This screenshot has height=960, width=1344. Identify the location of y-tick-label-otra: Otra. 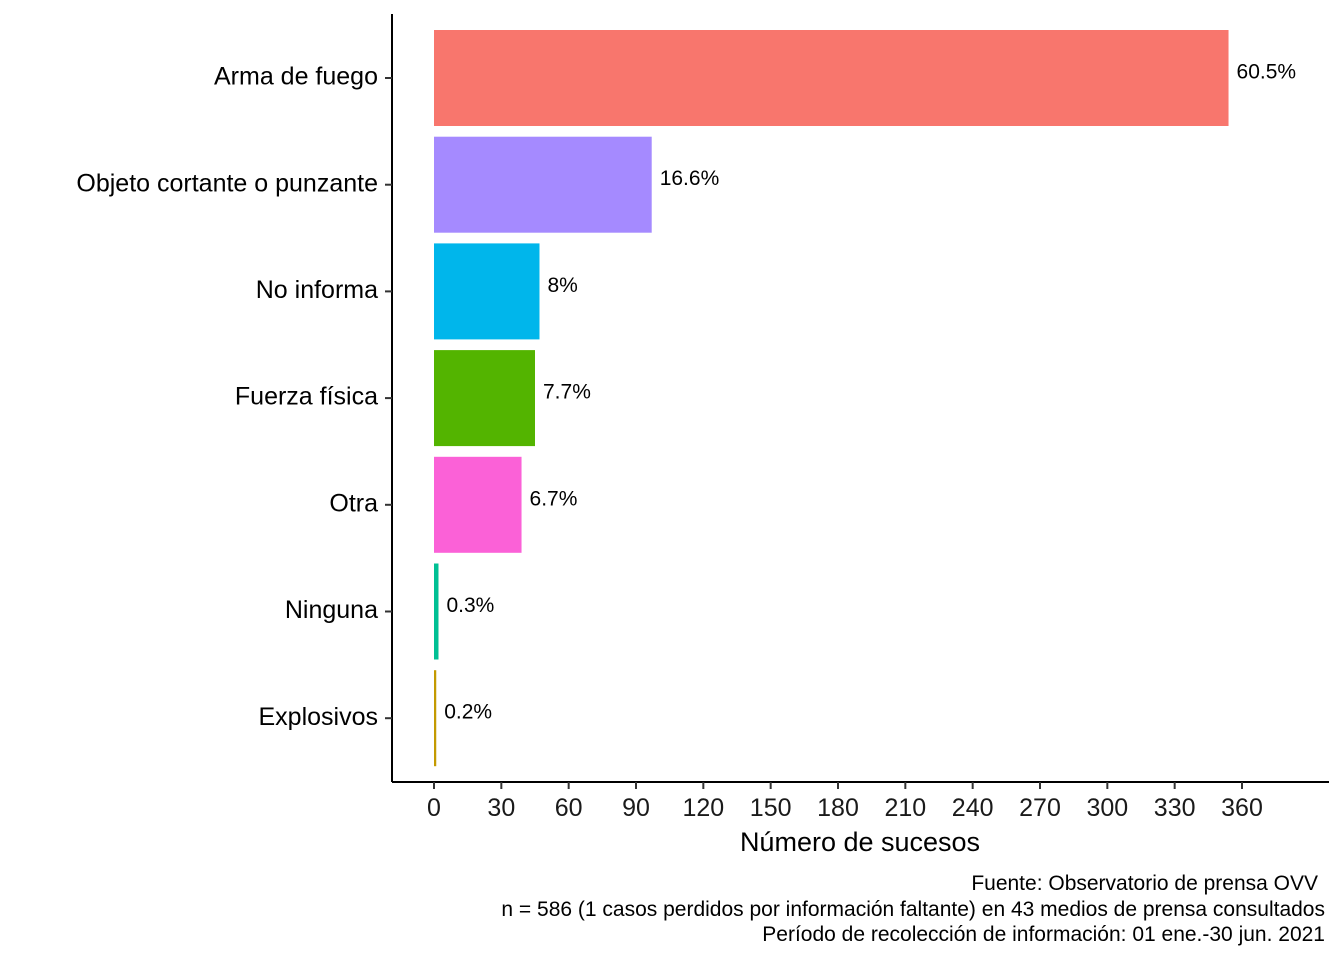
(353, 503).